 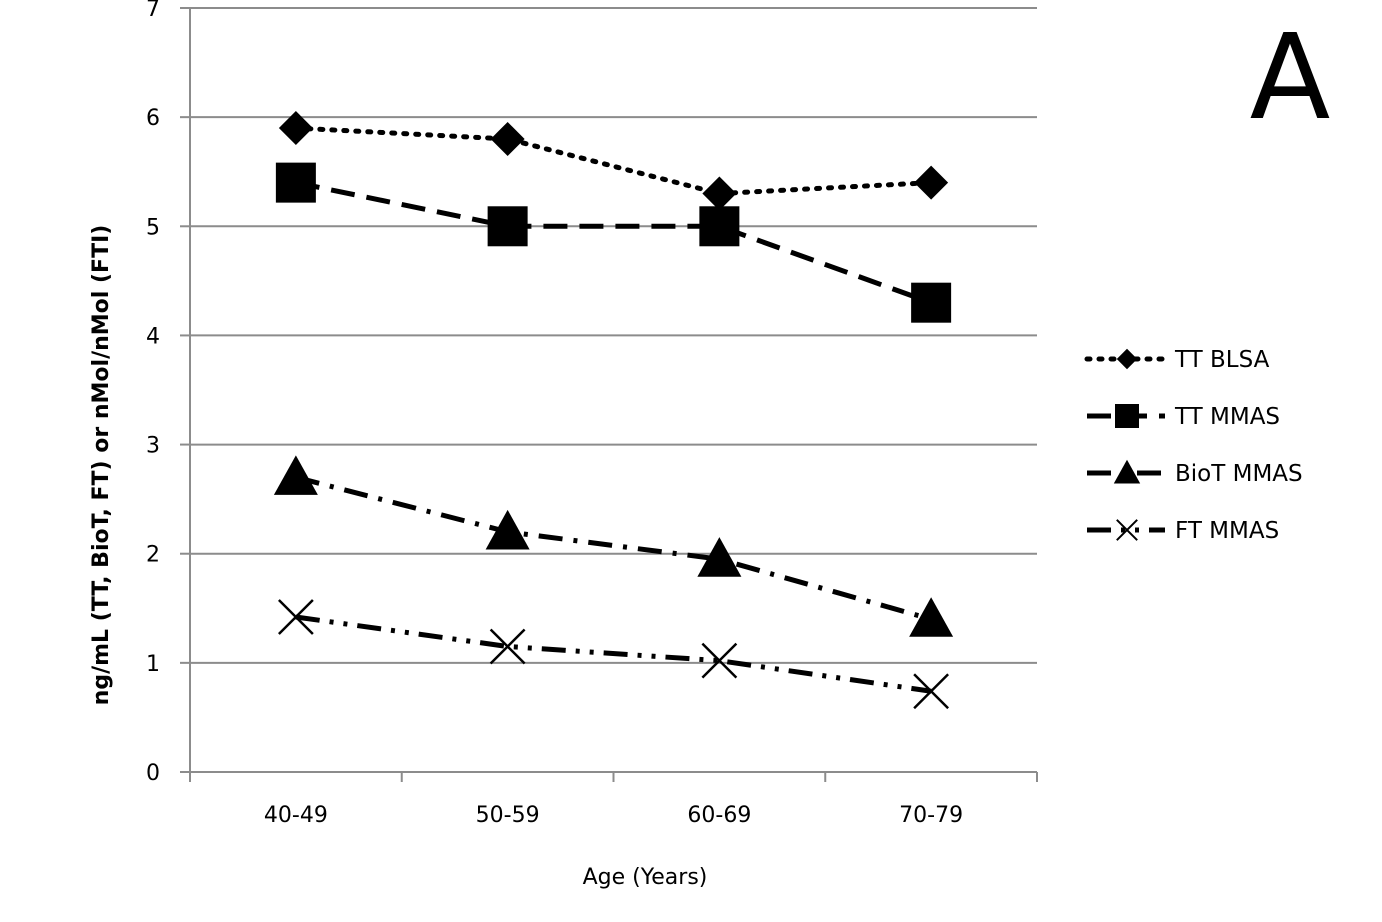 What do you see at coordinates (153, 11) in the screenshot?
I see `y-tick-label: 7` at bounding box center [153, 11].